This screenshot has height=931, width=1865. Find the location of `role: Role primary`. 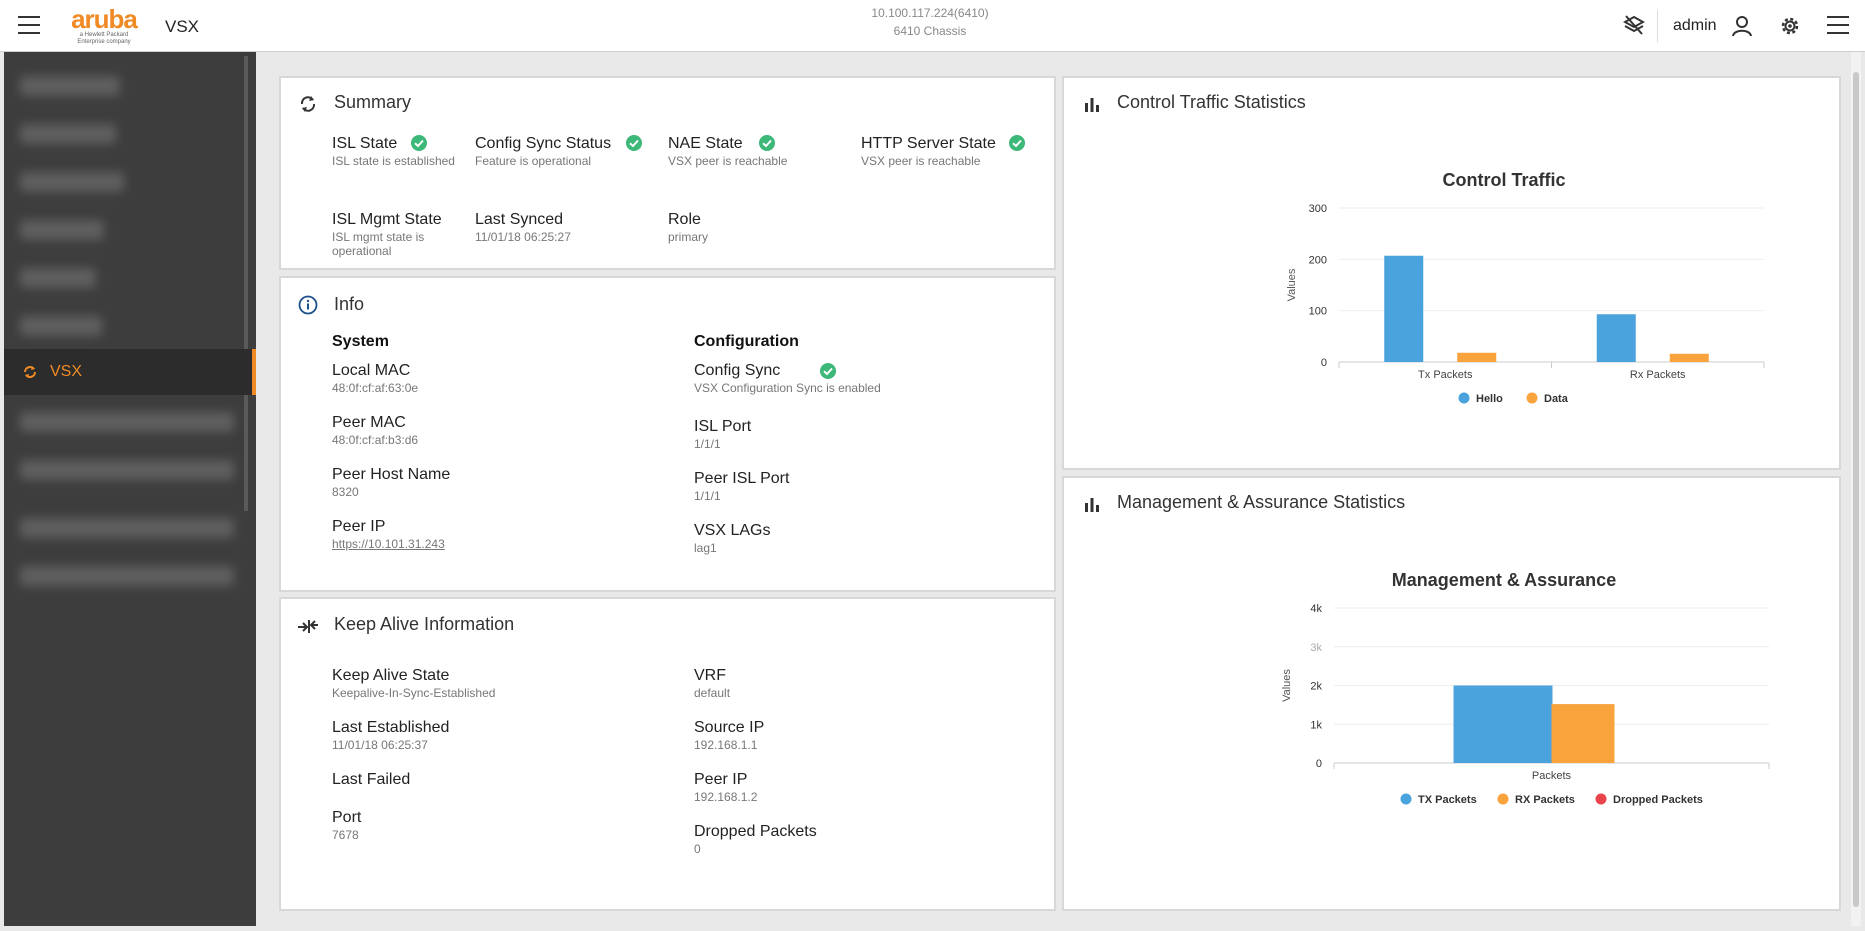

role: Role primary is located at coordinates (688, 227).